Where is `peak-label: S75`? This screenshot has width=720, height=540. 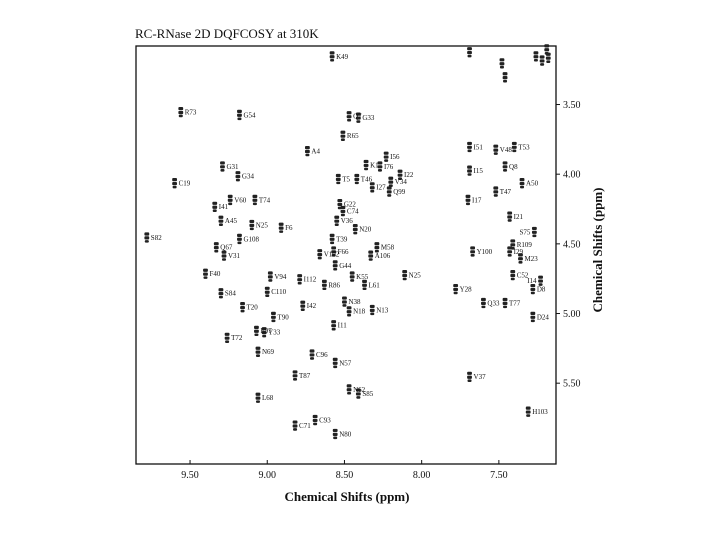
peak-label: S75 is located at coordinates (524, 232).